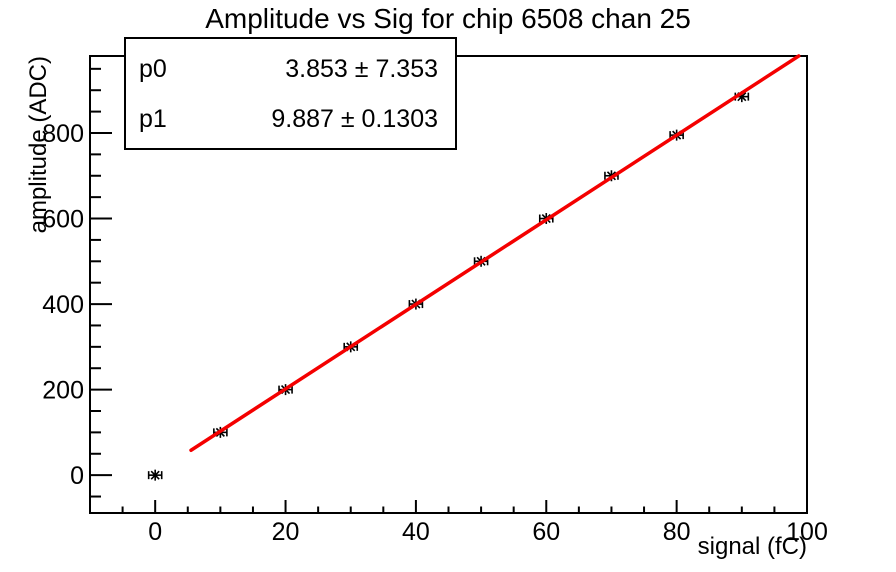 Image resolution: width=896 pixels, height=572 pixels. Describe the element at coordinates (677, 532) in the screenshot. I see `x-tick-label: 80` at that location.